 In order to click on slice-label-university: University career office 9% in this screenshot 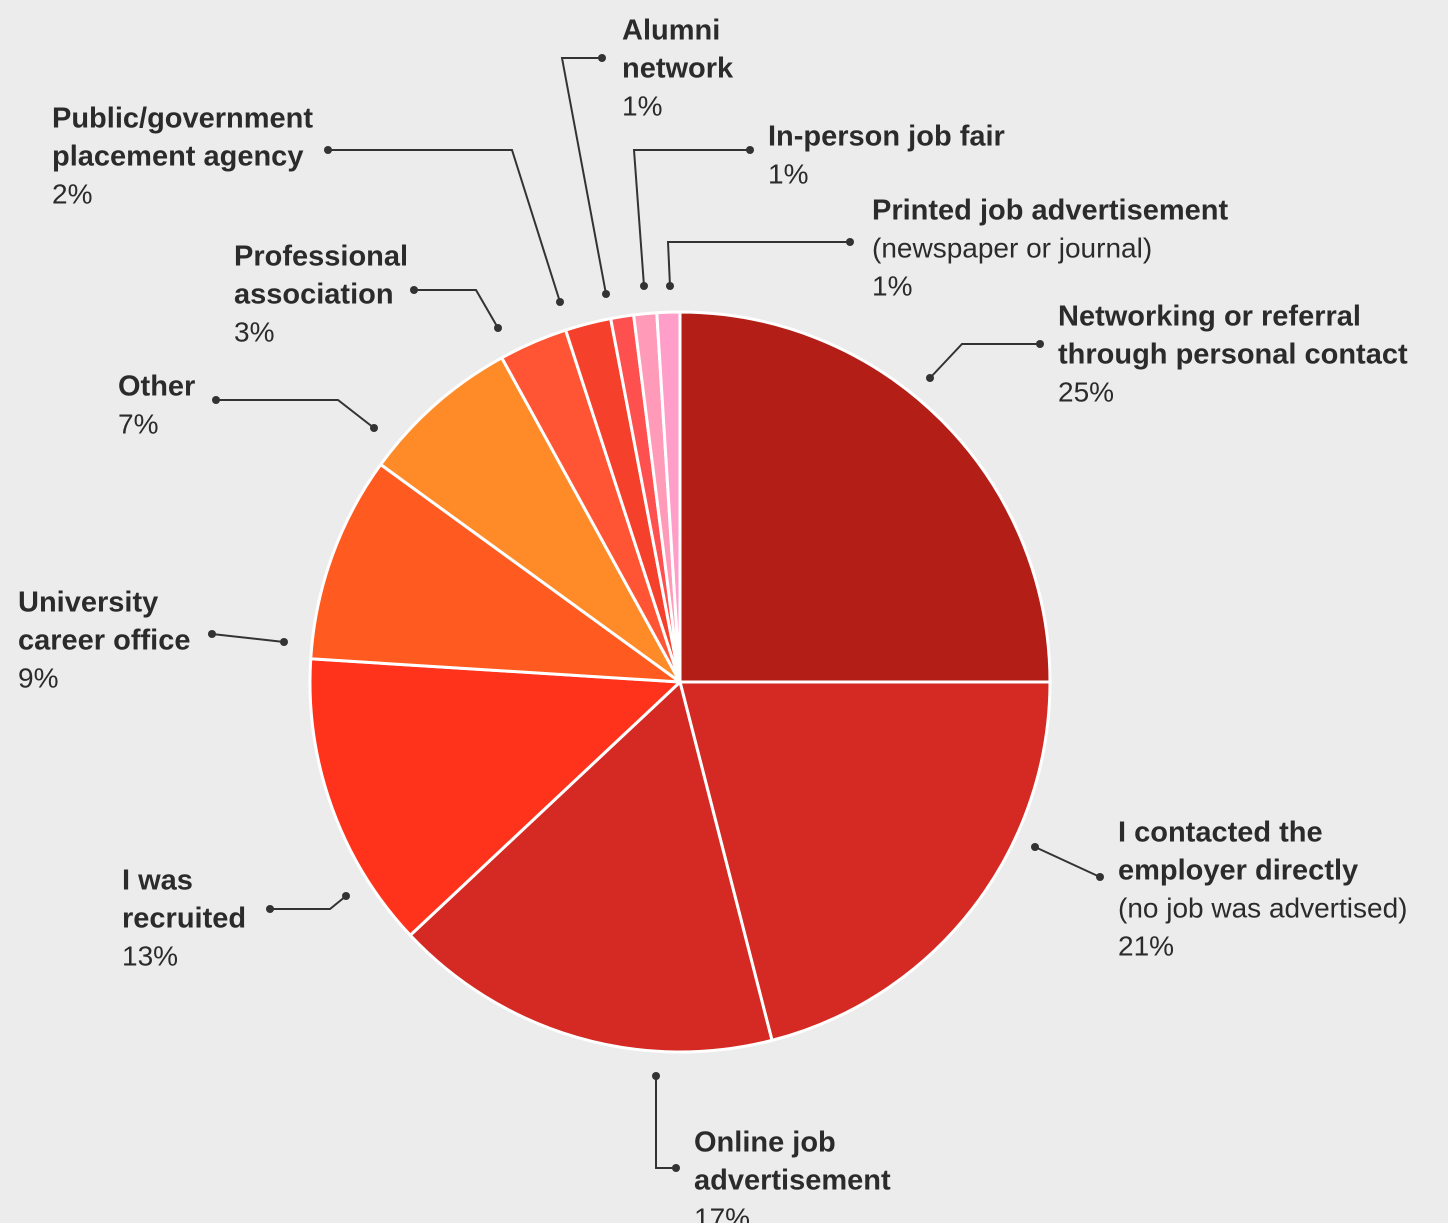, I will do `click(104, 640)`.